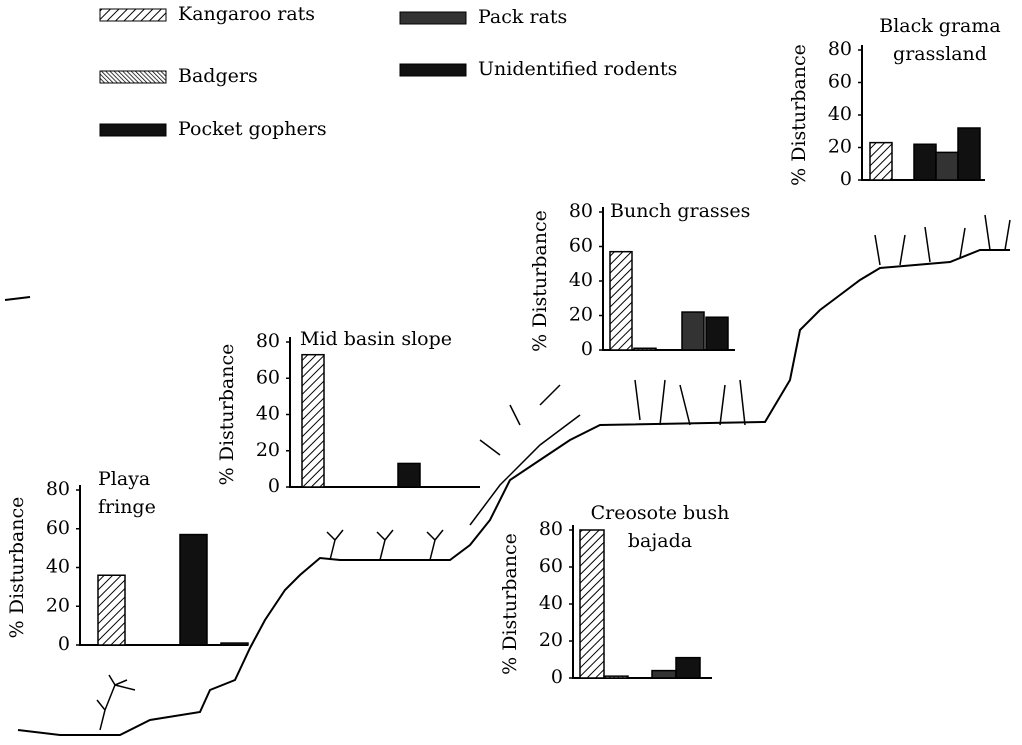 The width and height of the screenshot is (1022, 745). What do you see at coordinates (376, 339) in the screenshot?
I see `chart-title: Mid basin slope` at bounding box center [376, 339].